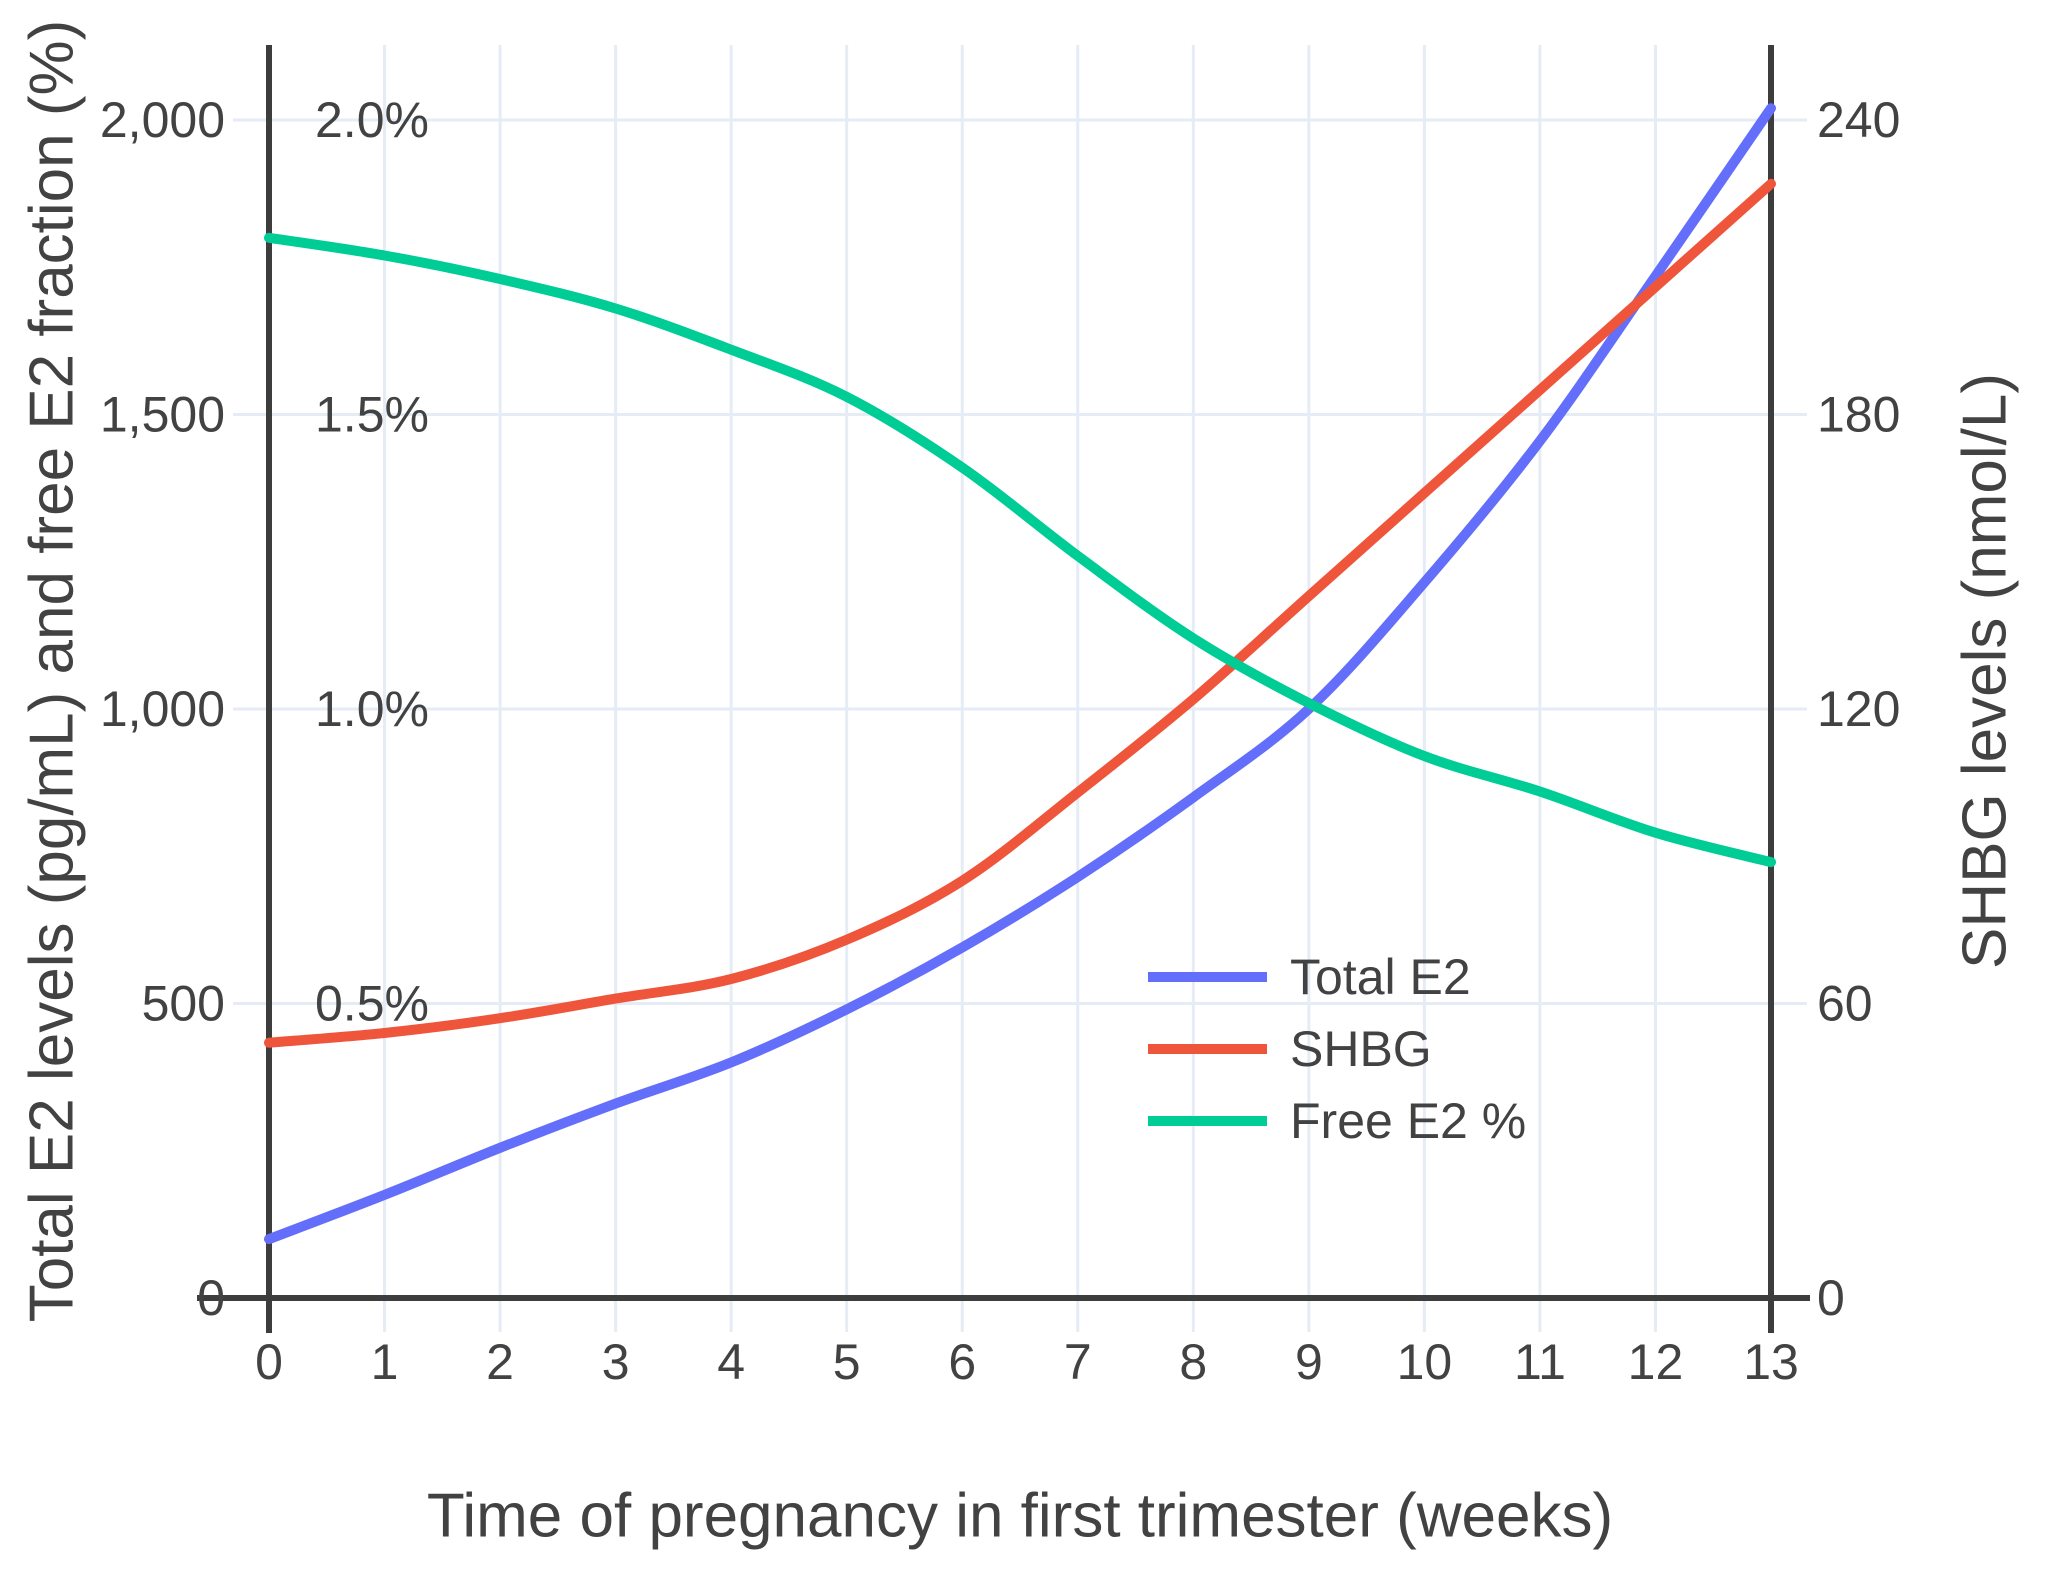 Image resolution: width=2048 pixels, height=1583 pixels. What do you see at coordinates (372, 120) in the screenshot?
I see `percent-tick-label: 2.0%` at bounding box center [372, 120].